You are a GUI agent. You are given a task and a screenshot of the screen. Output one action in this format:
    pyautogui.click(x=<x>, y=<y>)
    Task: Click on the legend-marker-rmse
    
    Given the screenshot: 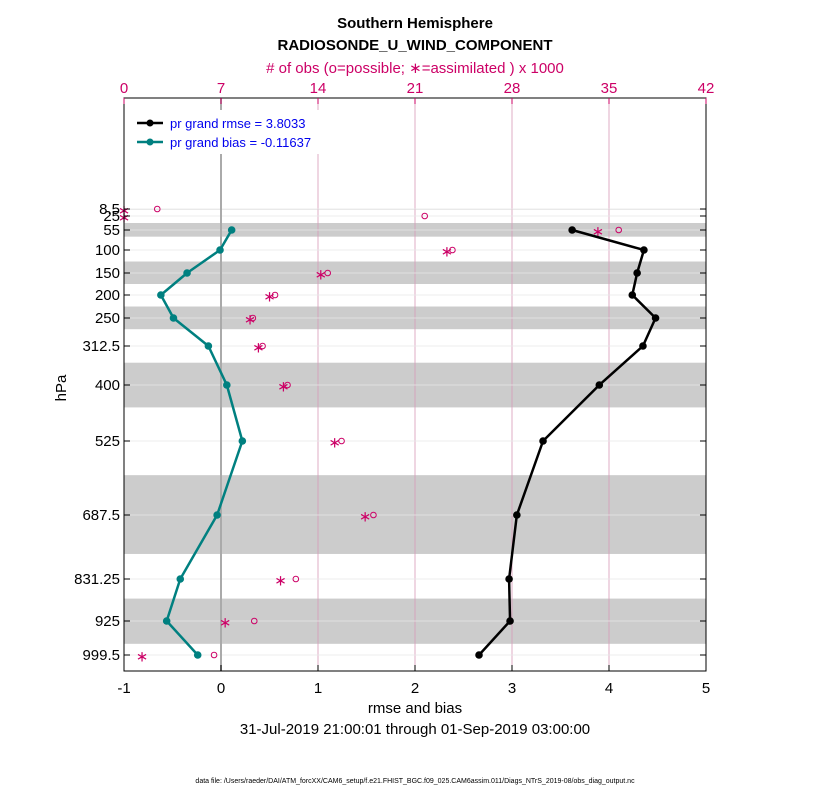 What is the action you would take?
    pyautogui.click(x=150, y=123)
    